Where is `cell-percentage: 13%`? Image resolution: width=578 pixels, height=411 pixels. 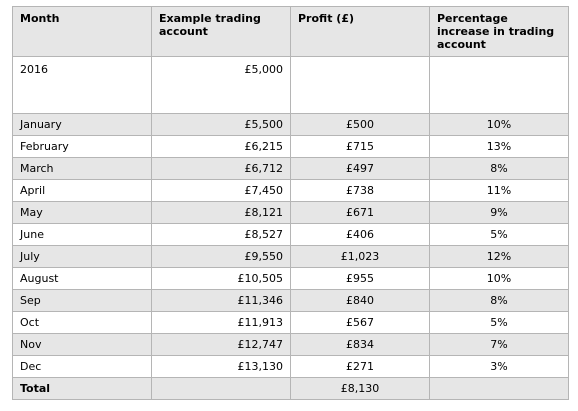
cell-percentage: 13% is located at coordinates (499, 146).